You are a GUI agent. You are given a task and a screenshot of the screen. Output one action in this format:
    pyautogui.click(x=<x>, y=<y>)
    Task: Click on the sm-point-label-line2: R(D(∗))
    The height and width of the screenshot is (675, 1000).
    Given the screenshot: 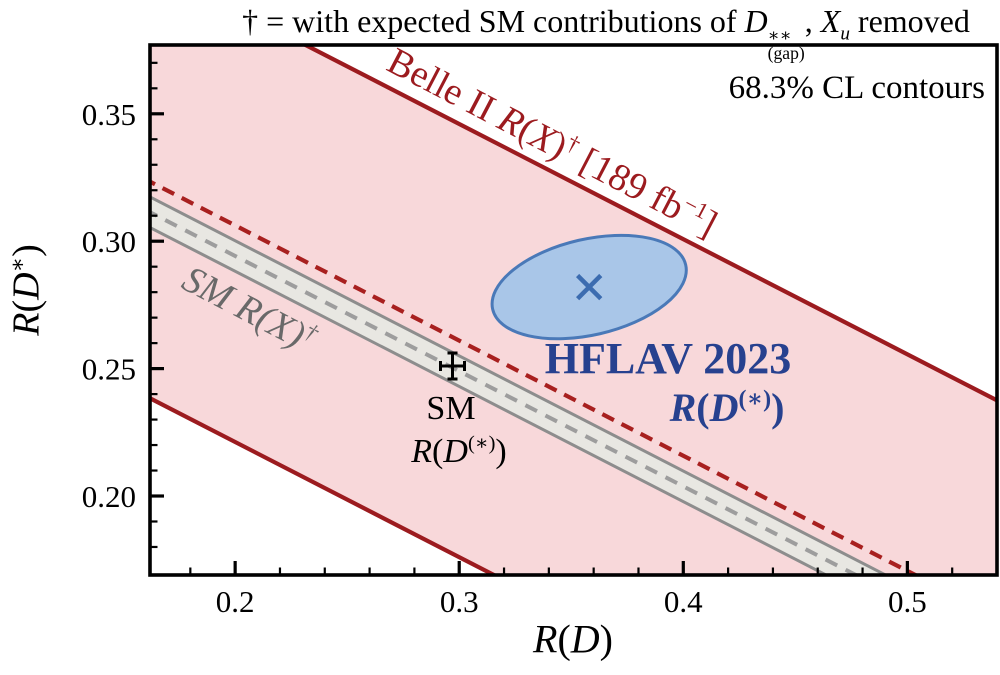 What is the action you would take?
    pyautogui.click(x=459, y=451)
    